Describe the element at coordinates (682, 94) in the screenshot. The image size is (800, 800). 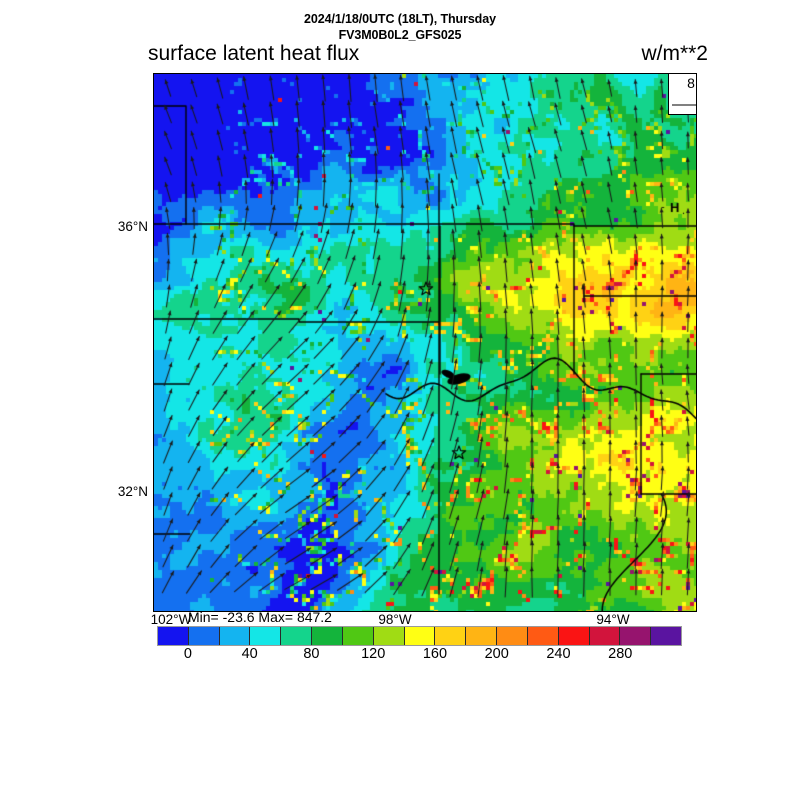
I see `vector-key-box: 8` at that location.